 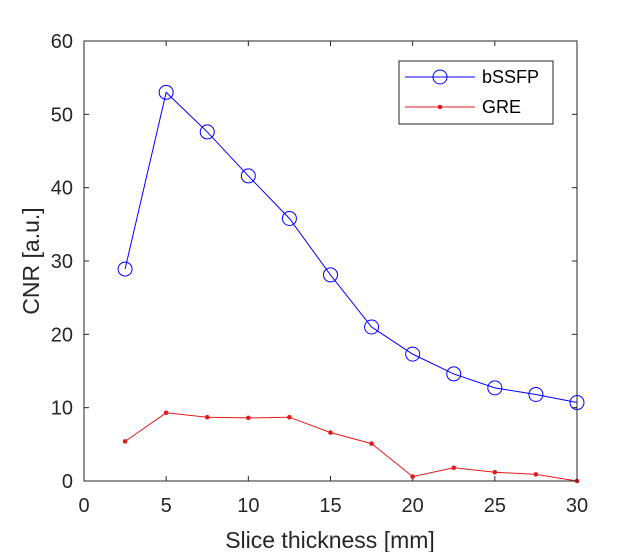 What do you see at coordinates (67, 482) in the screenshot?
I see `y-tick-label-0: 0` at bounding box center [67, 482].